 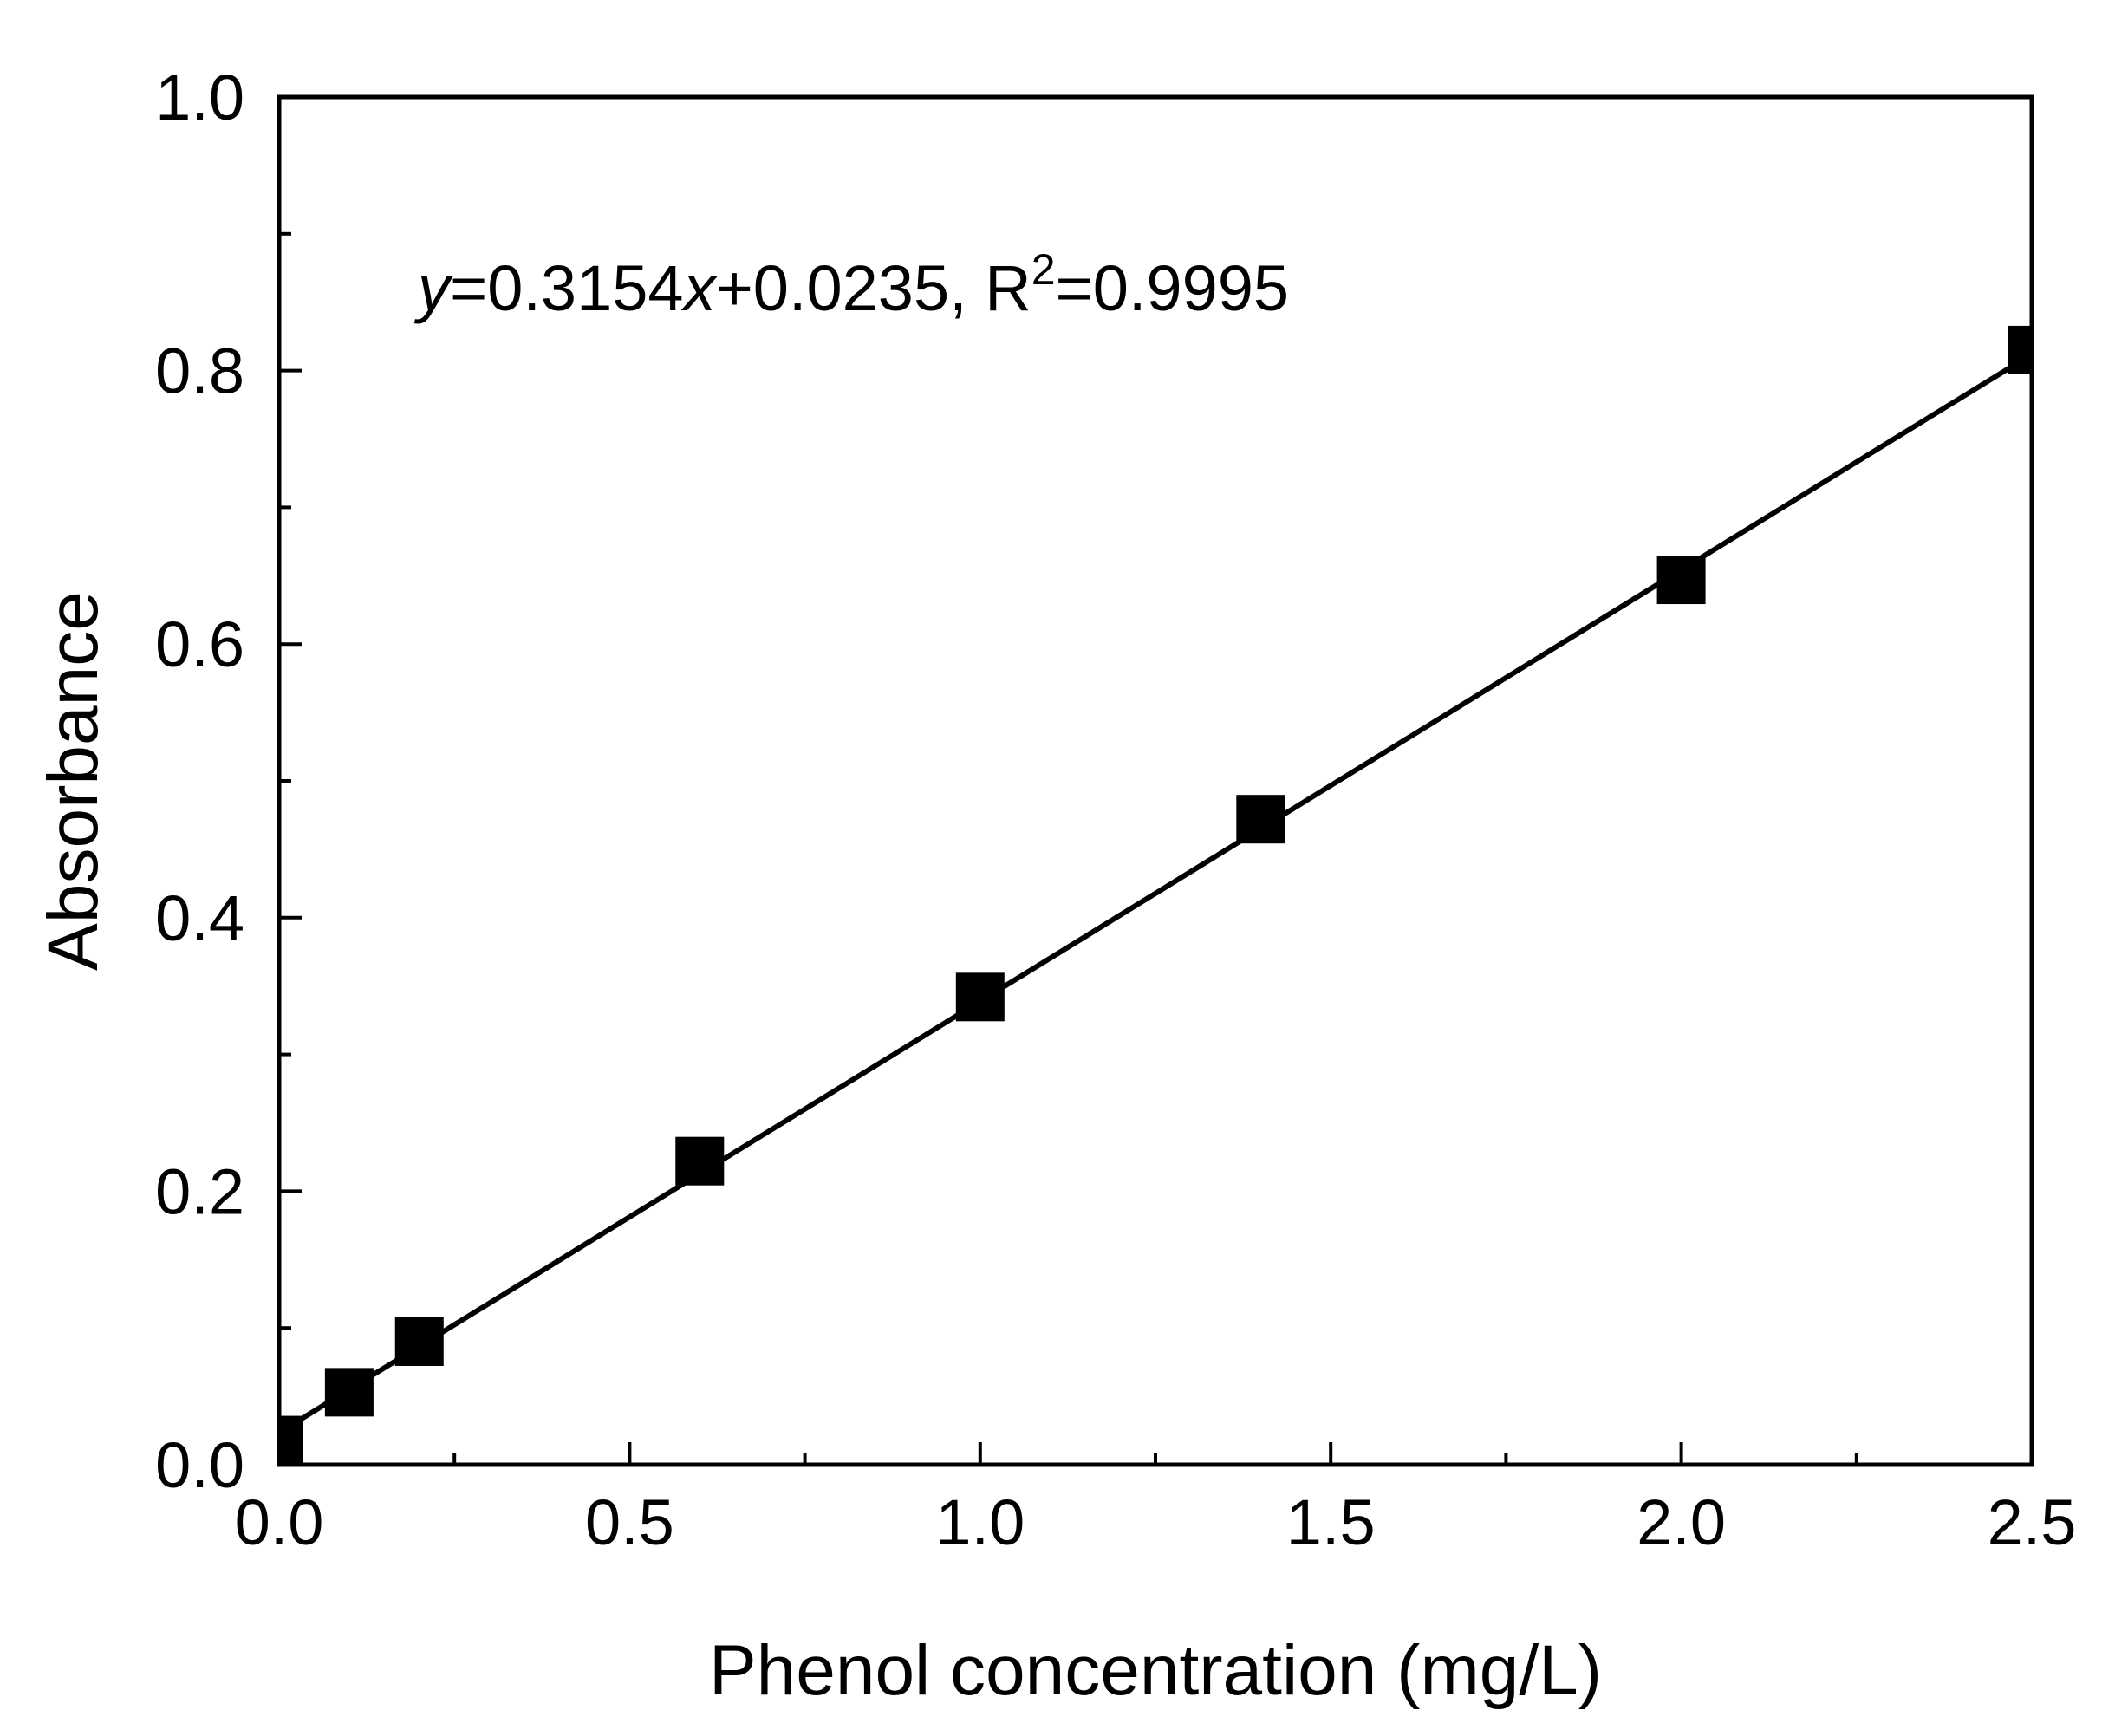 What do you see at coordinates (1173, 288) in the screenshot?
I see `equation-r-squared: =0.9995` at bounding box center [1173, 288].